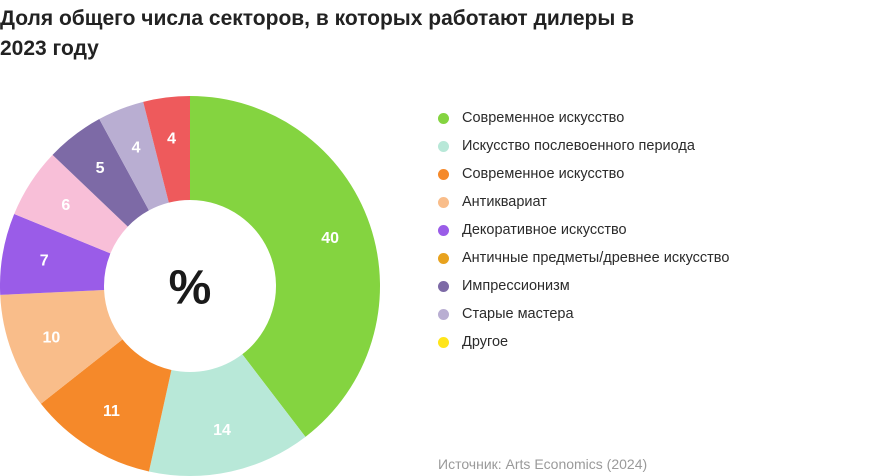 The height and width of the screenshot is (476, 880). What do you see at coordinates (596, 258) in the screenshot?
I see `legend-label: Античные предметы/древнее искусство` at bounding box center [596, 258].